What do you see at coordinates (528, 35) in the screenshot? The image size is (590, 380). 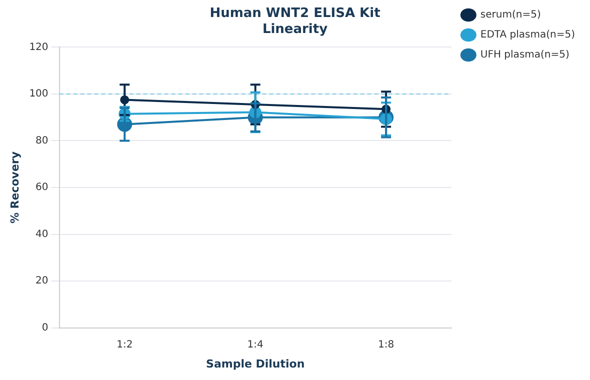 I see `legend-label: EDTA plasma(n=5)` at bounding box center [528, 35].